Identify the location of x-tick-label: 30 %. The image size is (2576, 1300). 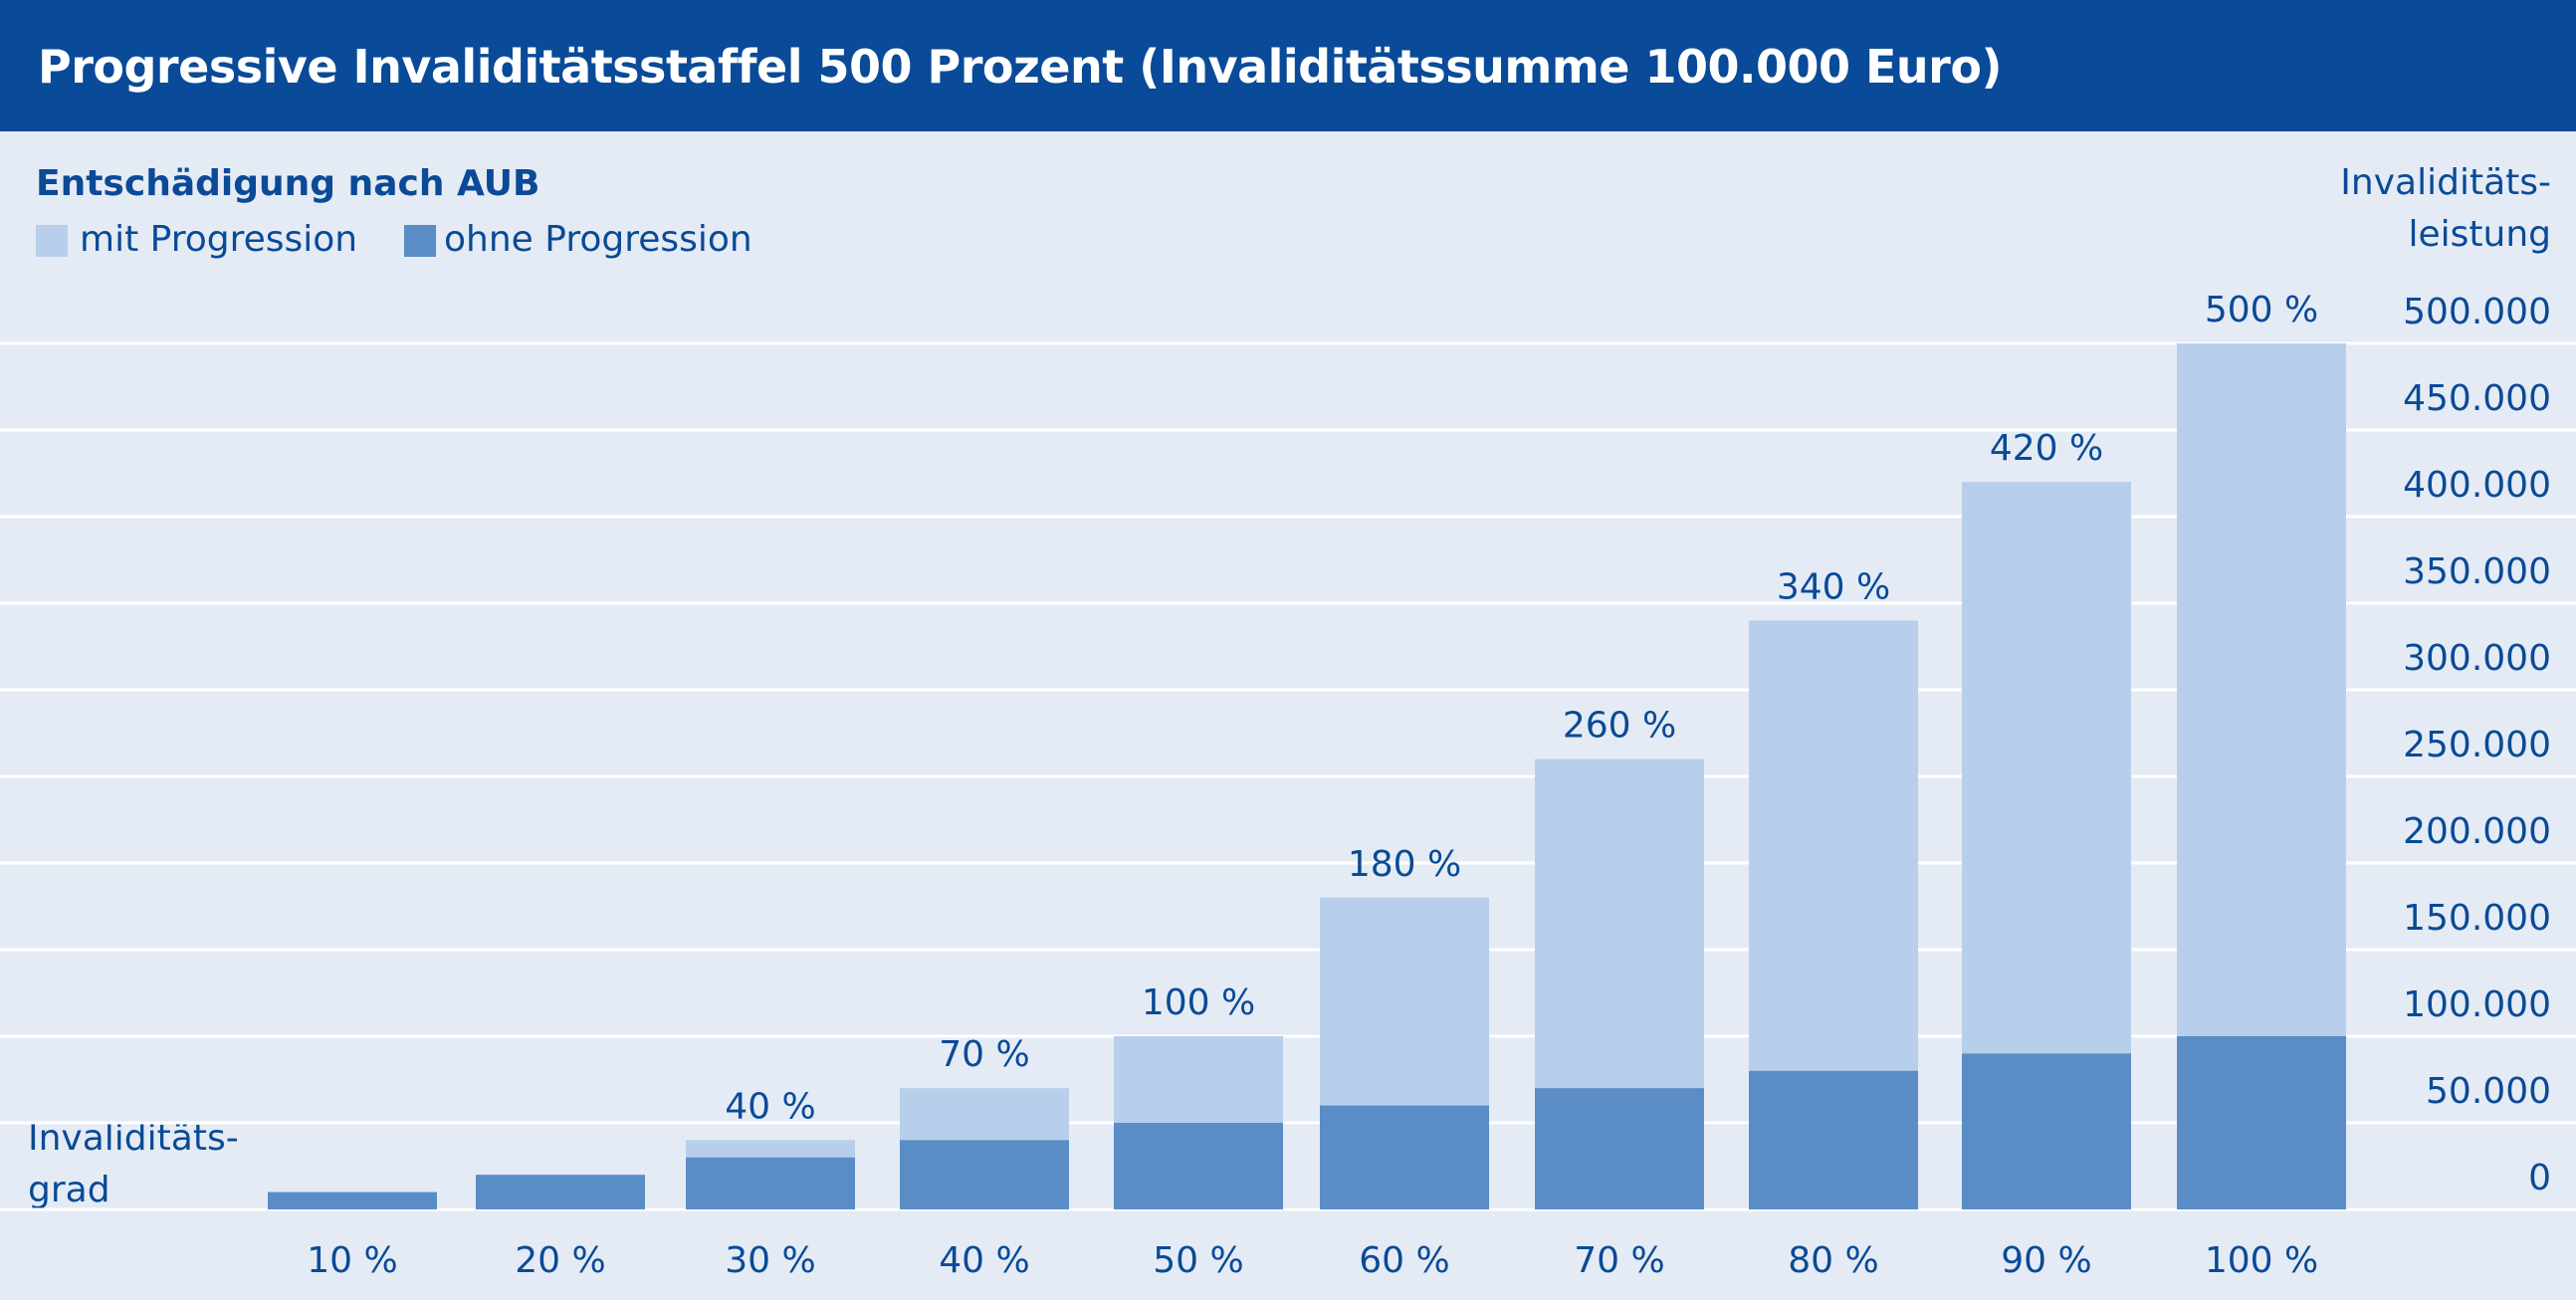
(770, 1260).